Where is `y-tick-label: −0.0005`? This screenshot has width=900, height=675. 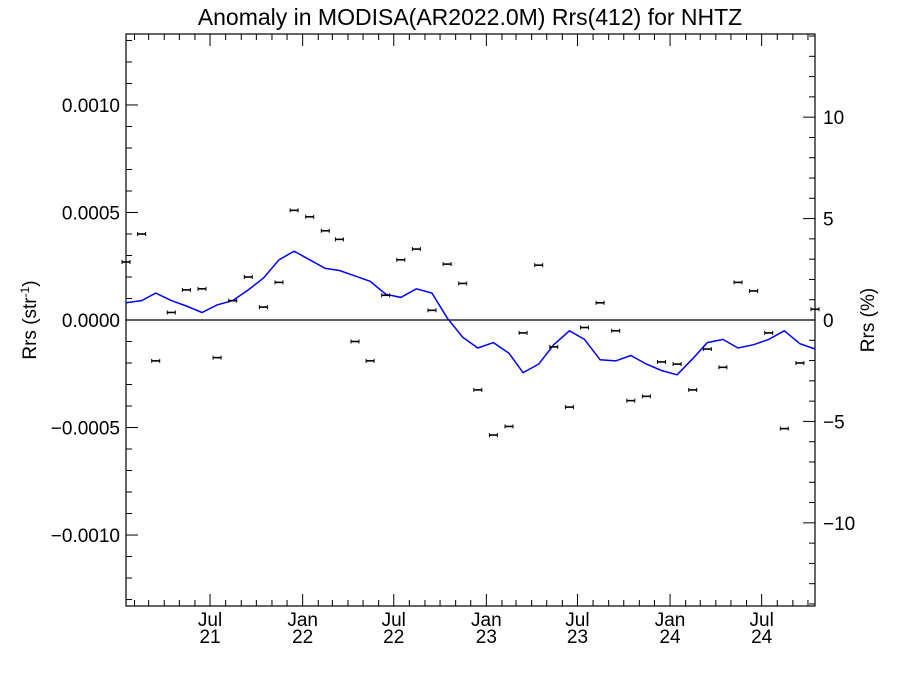 y-tick-label: −0.0005 is located at coordinates (85, 429).